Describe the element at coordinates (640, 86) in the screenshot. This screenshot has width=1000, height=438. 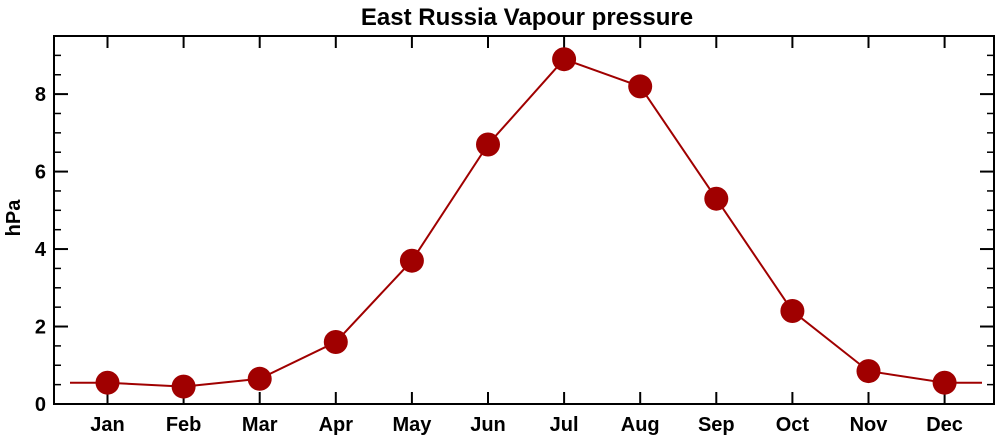
I see `data-point-aug` at that location.